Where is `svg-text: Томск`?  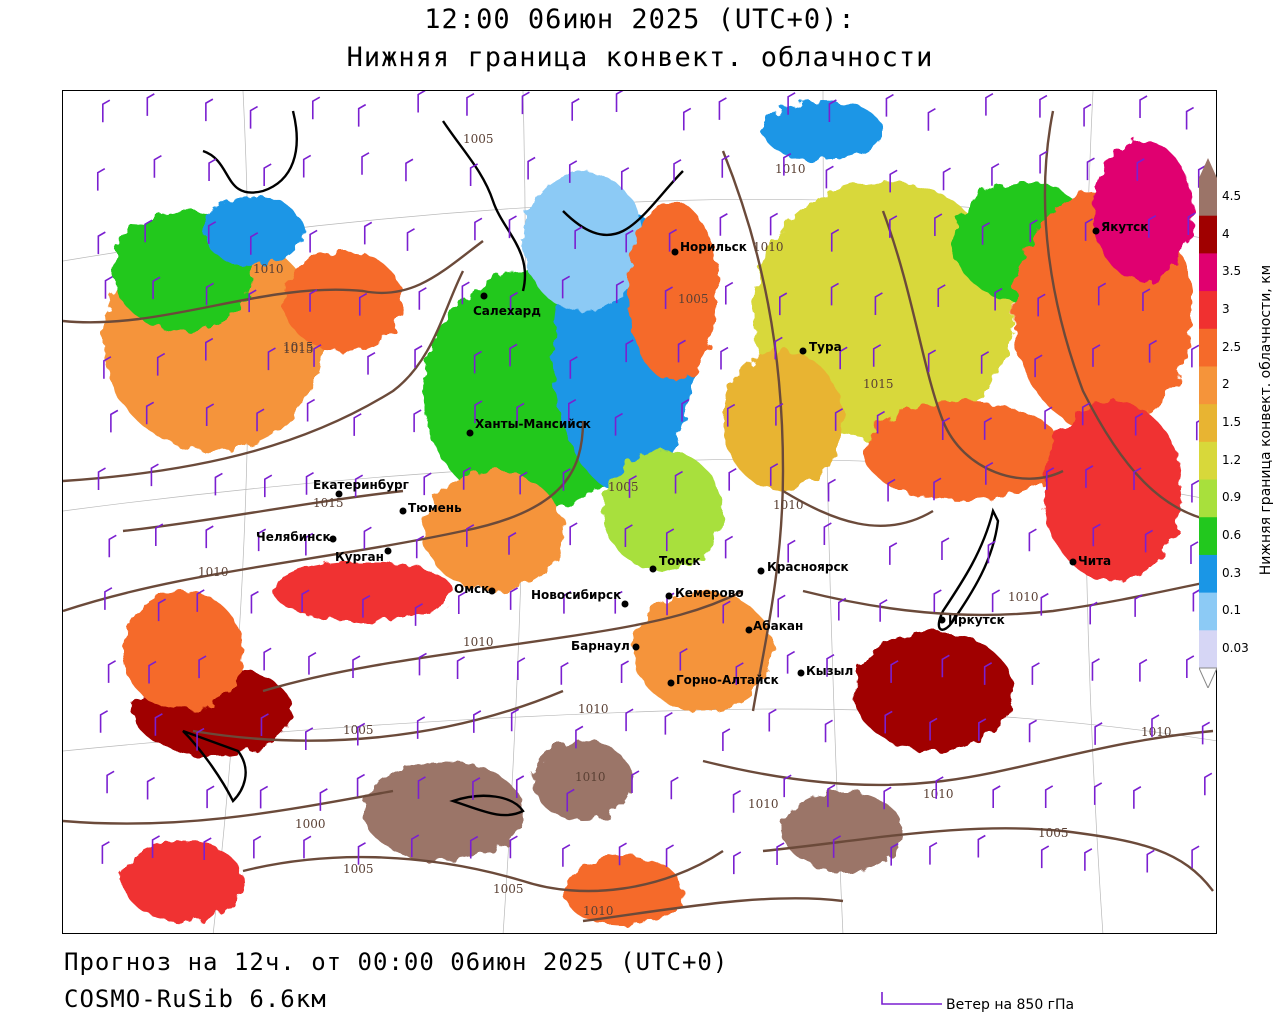 svg-text: Томск is located at coordinates (680, 561).